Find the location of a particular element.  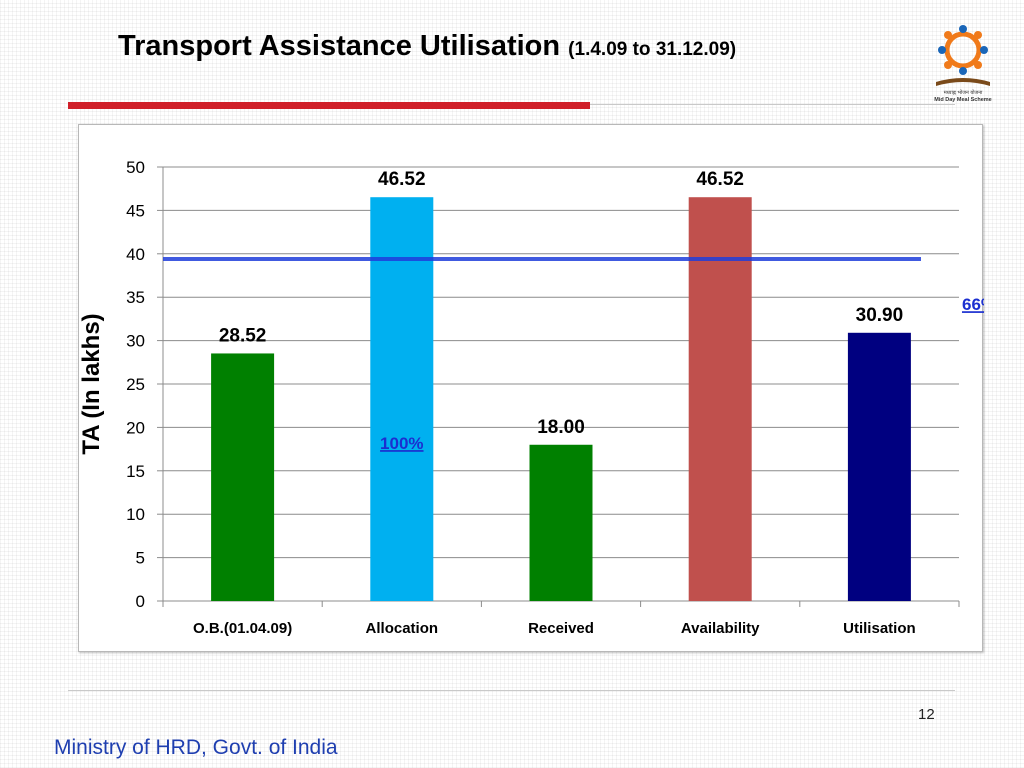

y-tick-label: 45 is located at coordinates (135, 210).